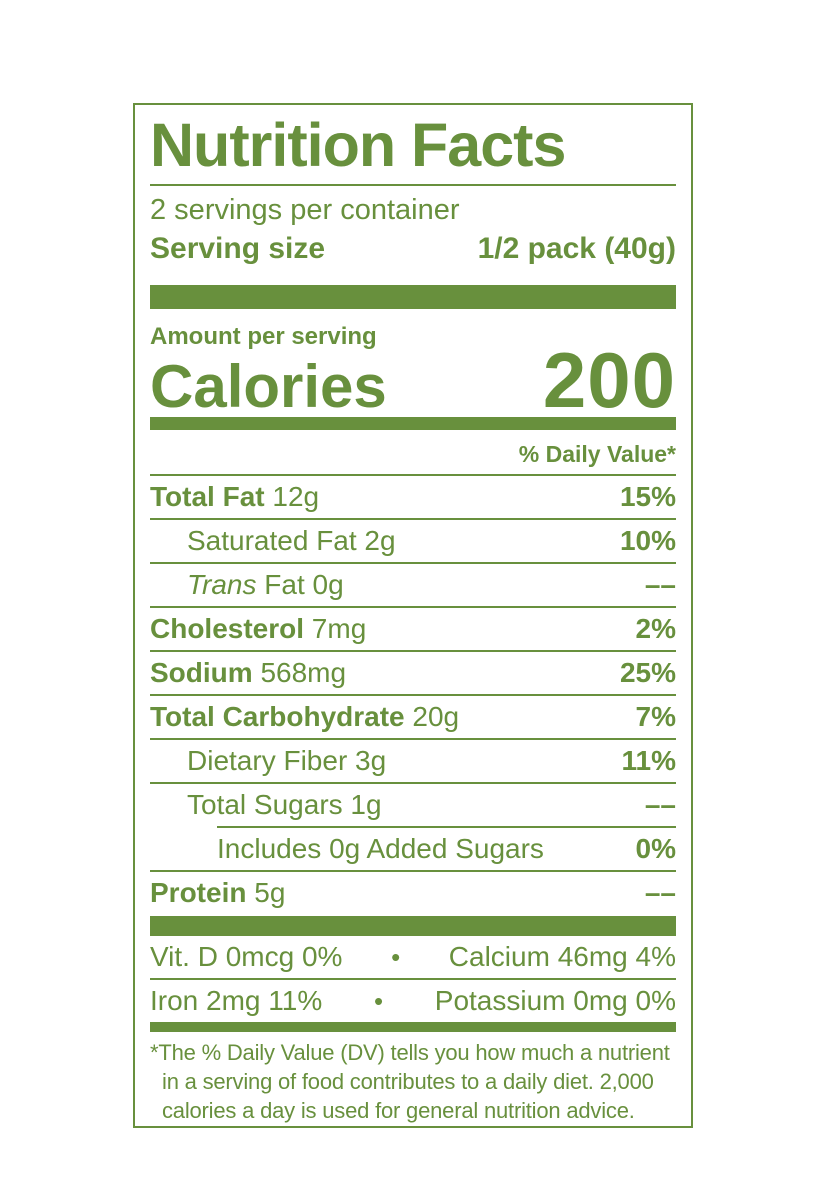 The image size is (827, 1181). What do you see at coordinates (413, 423) in the screenshot?
I see `separator-bar-medium` at bounding box center [413, 423].